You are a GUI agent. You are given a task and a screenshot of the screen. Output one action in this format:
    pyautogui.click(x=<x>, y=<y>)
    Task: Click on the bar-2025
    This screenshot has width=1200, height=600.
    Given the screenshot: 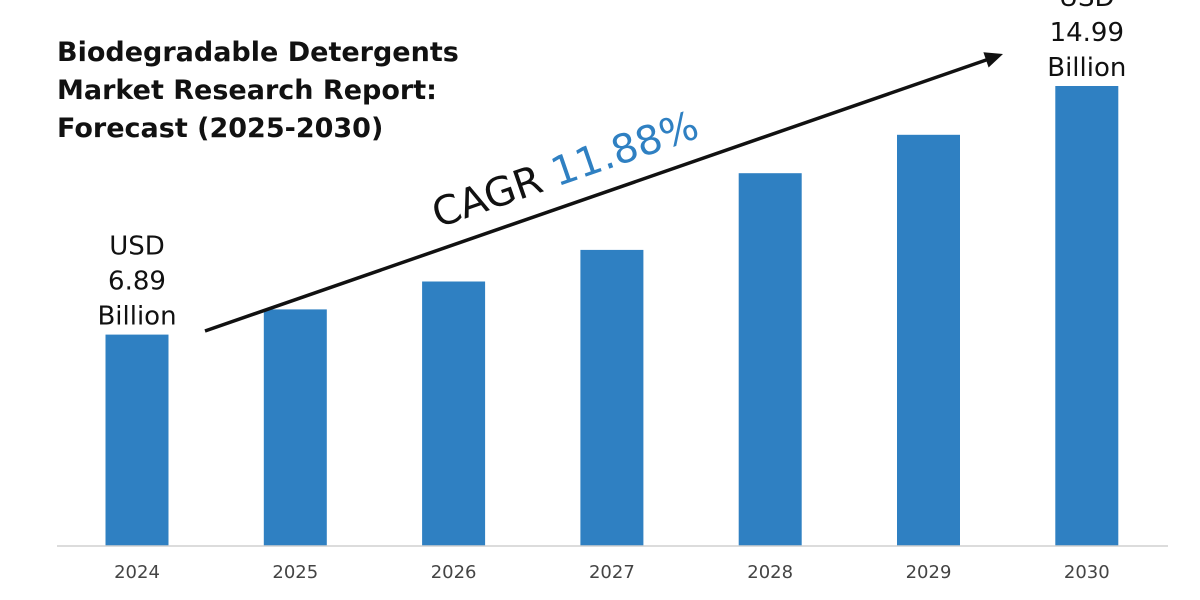 What is the action you would take?
    pyautogui.click(x=295, y=427)
    